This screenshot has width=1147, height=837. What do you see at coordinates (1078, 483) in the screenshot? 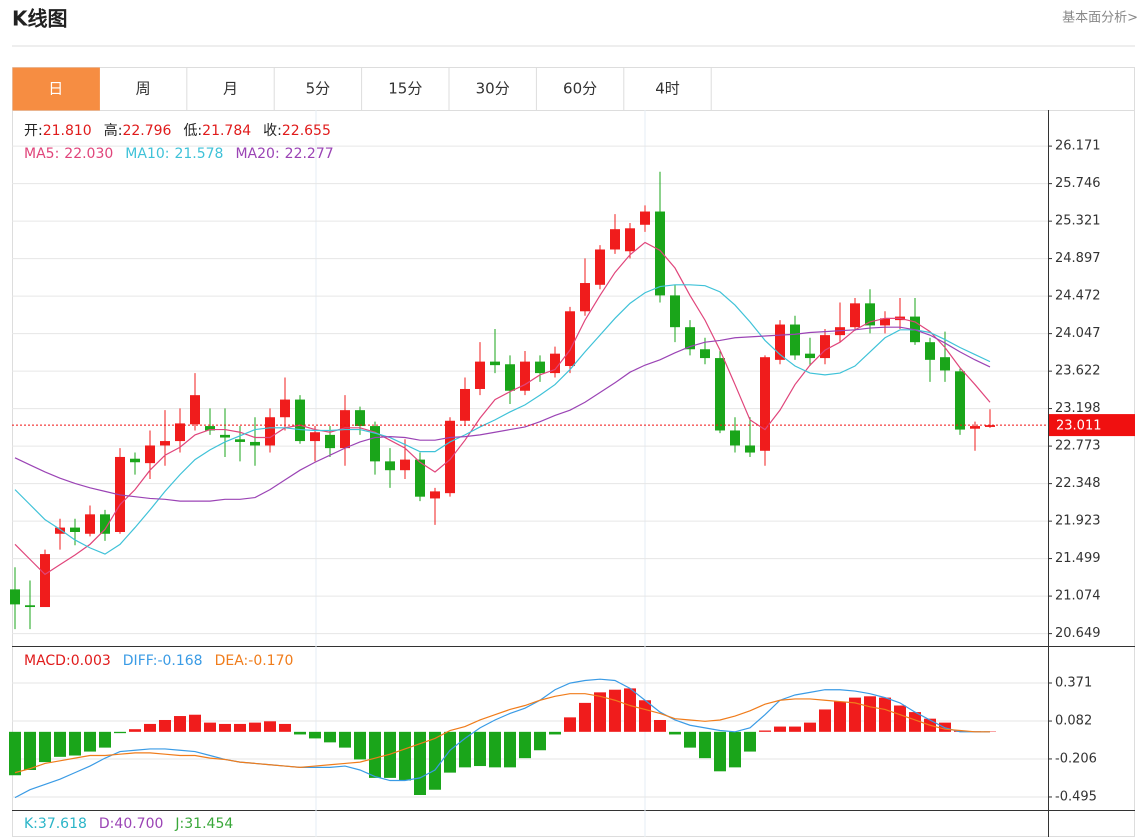
I see `y-tick-label: 22.348` at bounding box center [1078, 483].